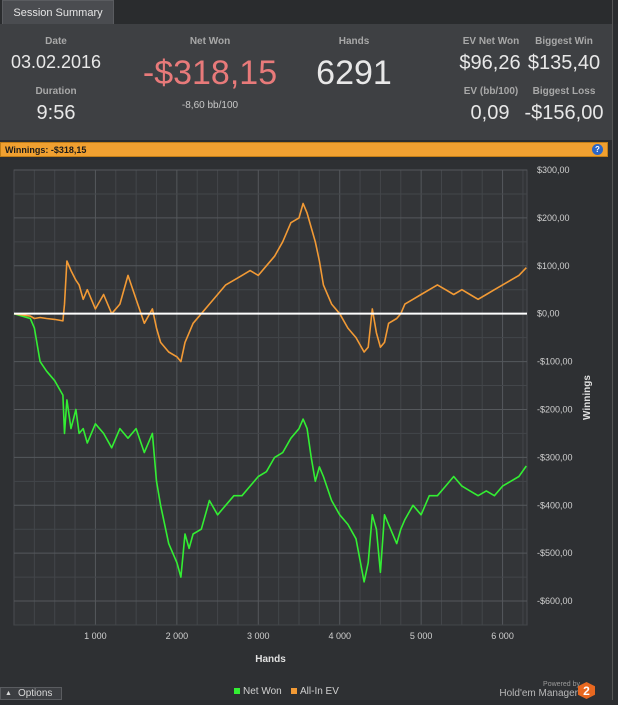  Describe the element at coordinates (548, 314) in the screenshot. I see `y-tick-label: $0,00` at that location.